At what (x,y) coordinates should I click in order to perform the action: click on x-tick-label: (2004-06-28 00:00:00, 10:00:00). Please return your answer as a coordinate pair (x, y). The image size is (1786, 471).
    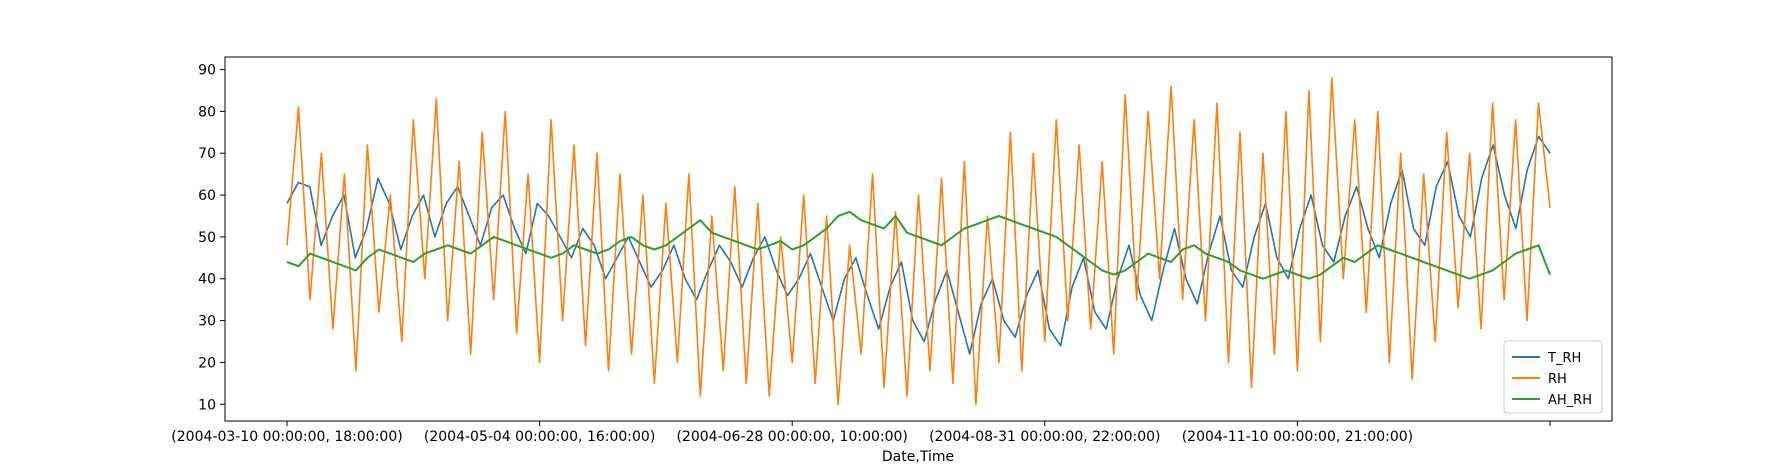
    Looking at the image, I should click on (792, 437).